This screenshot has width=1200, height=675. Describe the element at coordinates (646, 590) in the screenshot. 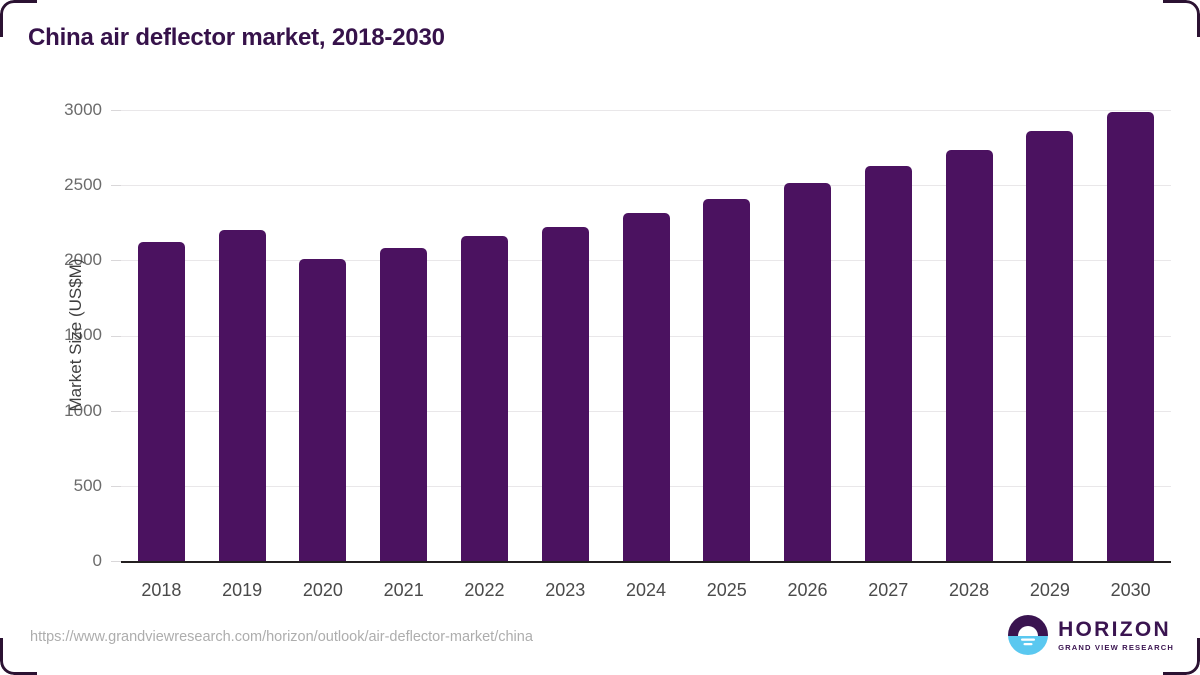

I see `x-tick-label: 2024` at that location.